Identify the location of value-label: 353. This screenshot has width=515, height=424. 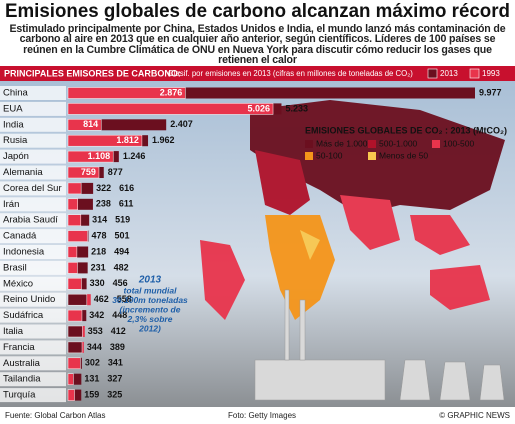
(95, 331).